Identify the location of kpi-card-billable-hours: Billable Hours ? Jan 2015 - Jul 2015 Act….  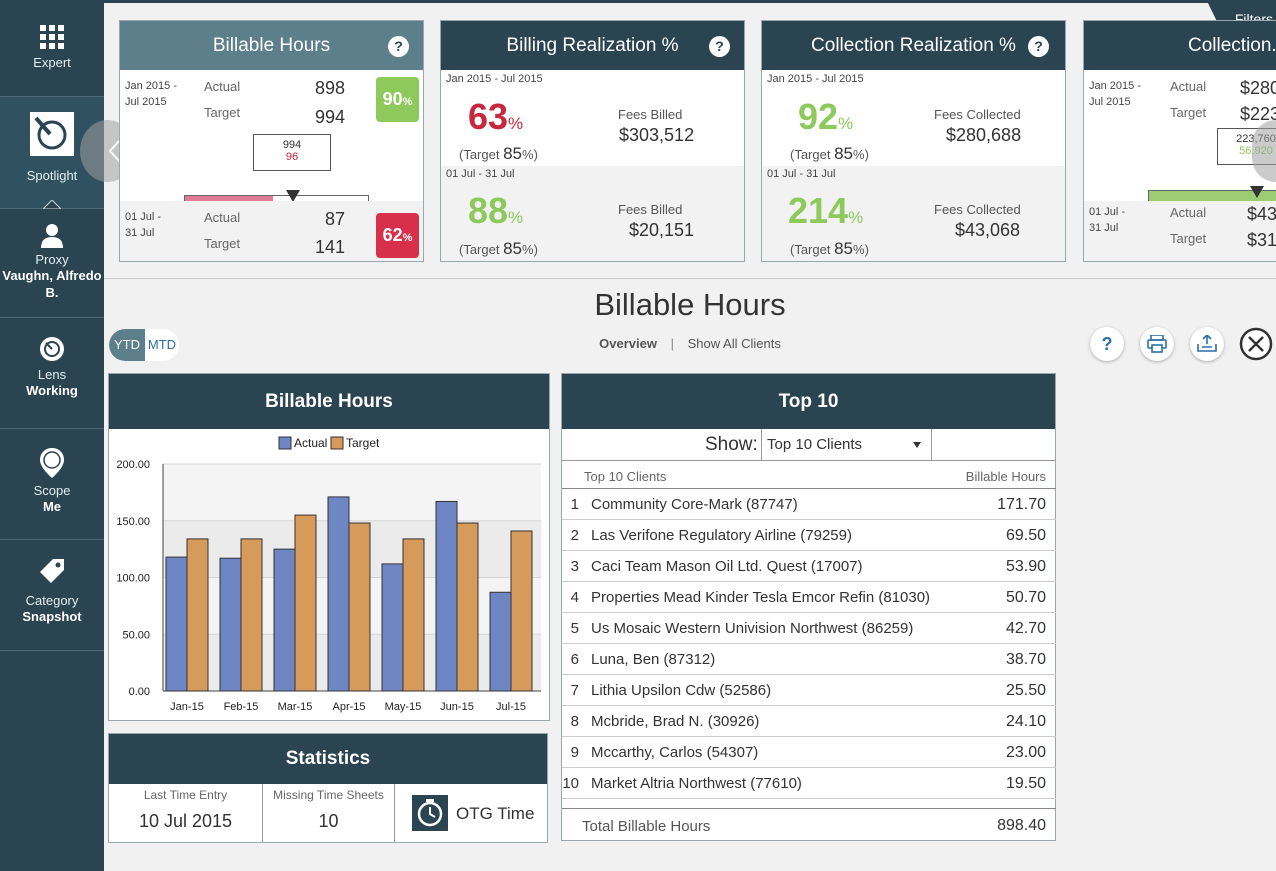
(271, 141).